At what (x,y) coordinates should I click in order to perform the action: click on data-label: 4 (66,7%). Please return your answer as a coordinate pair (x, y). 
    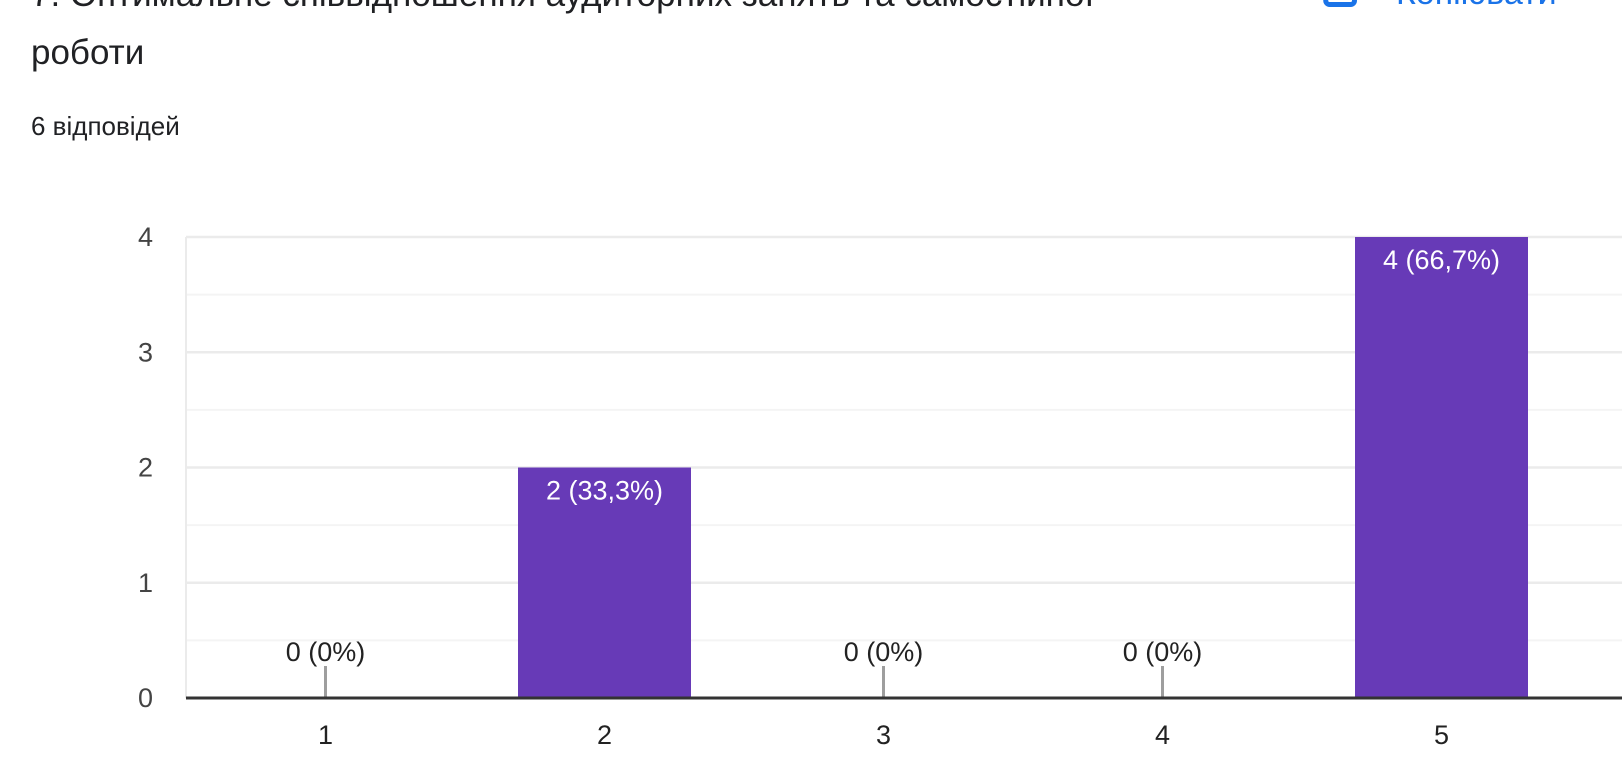
    Looking at the image, I should click on (1441, 260).